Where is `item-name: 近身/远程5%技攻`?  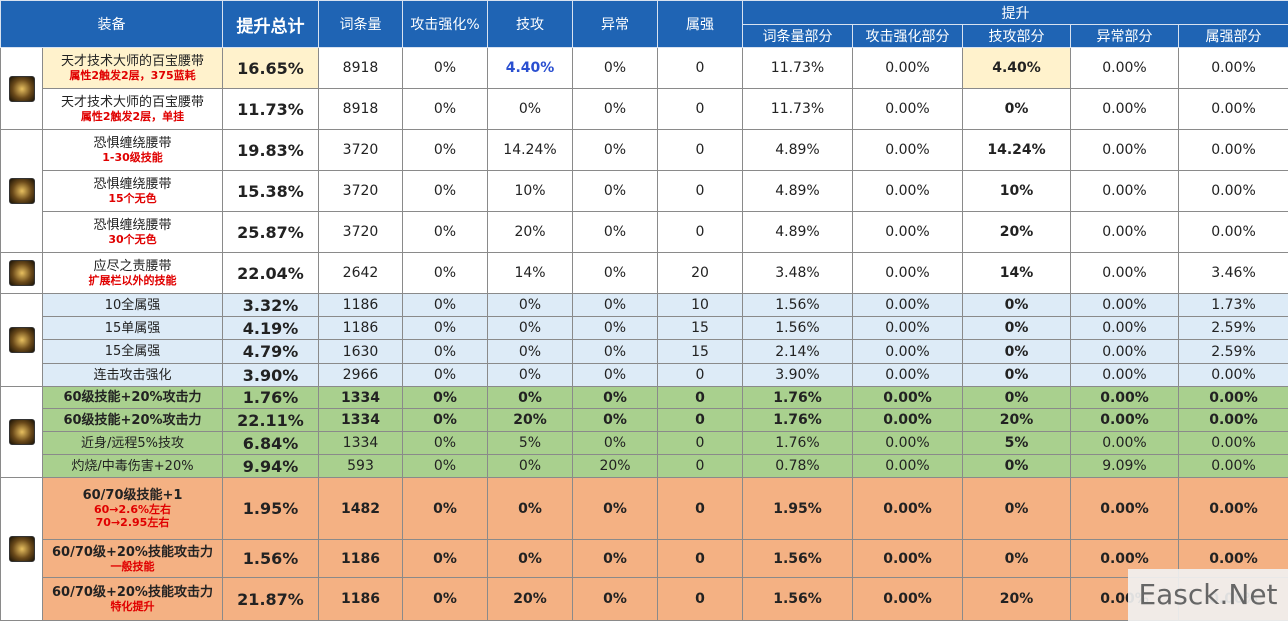
item-name: 近身/远程5%技攻 is located at coordinates (132, 443).